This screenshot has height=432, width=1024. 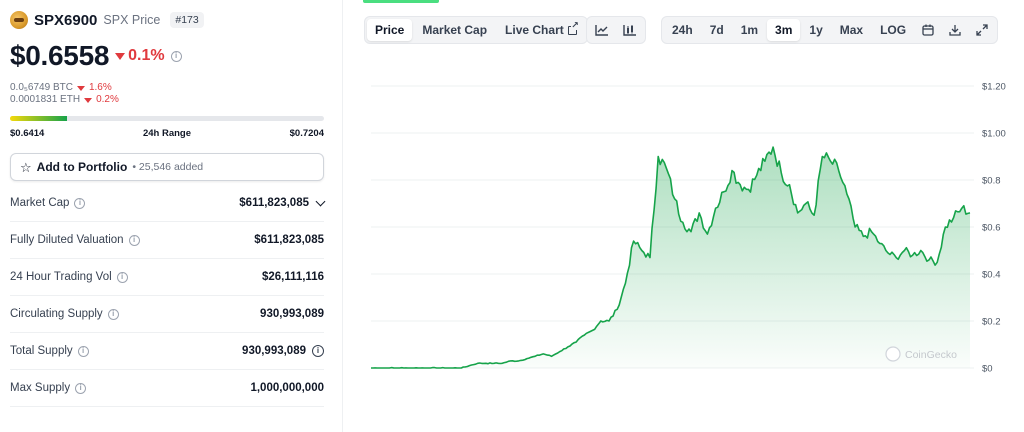 What do you see at coordinates (816, 30) in the screenshot?
I see `range-tab: 1y` at bounding box center [816, 30].